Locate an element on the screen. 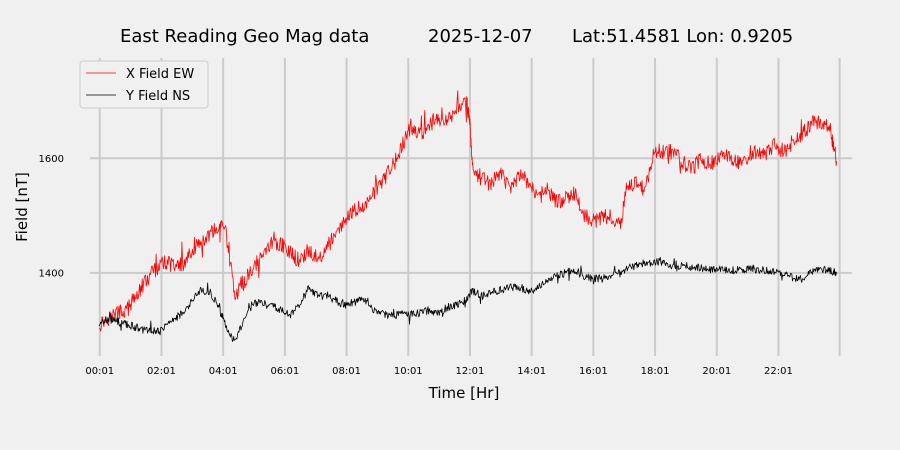 This screenshot has height=450, width=900. x-tick-label: 12:01 is located at coordinates (470, 371).